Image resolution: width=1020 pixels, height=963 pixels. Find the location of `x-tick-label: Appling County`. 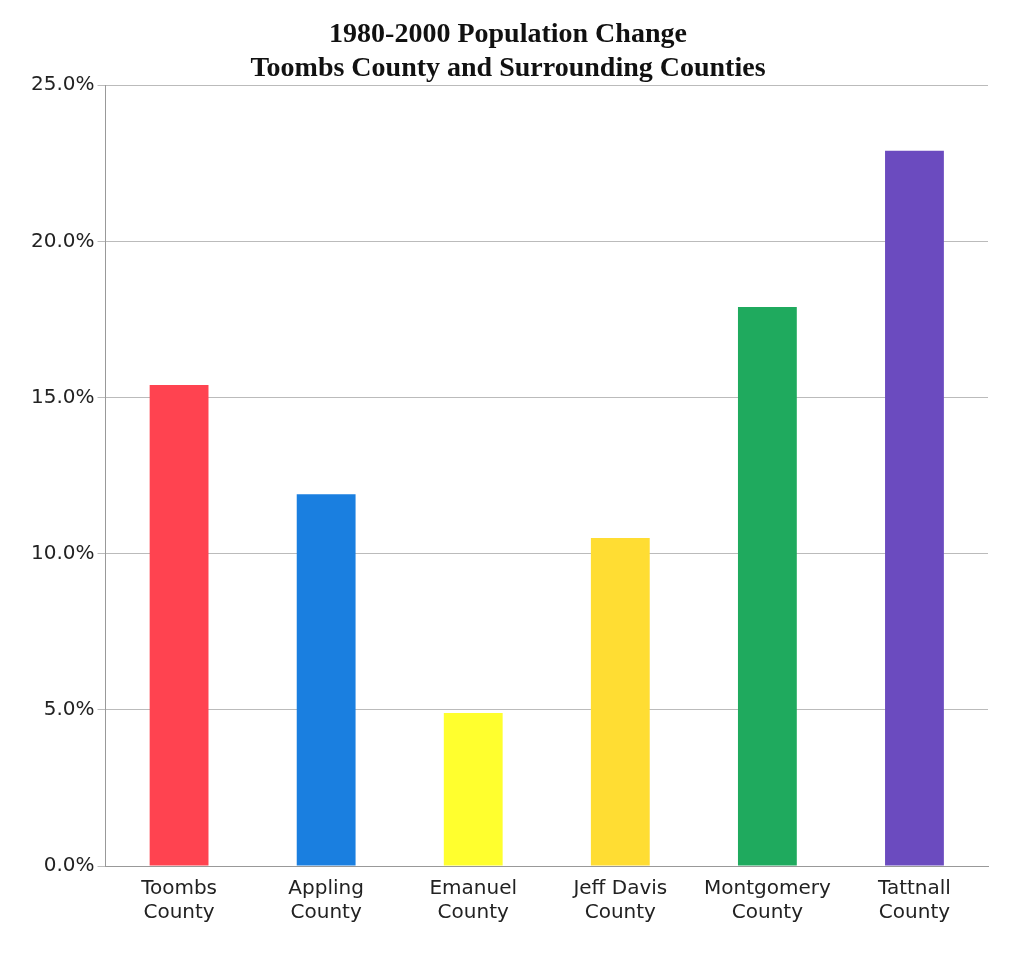

x-tick-label: Appling County is located at coordinates (326, 899).